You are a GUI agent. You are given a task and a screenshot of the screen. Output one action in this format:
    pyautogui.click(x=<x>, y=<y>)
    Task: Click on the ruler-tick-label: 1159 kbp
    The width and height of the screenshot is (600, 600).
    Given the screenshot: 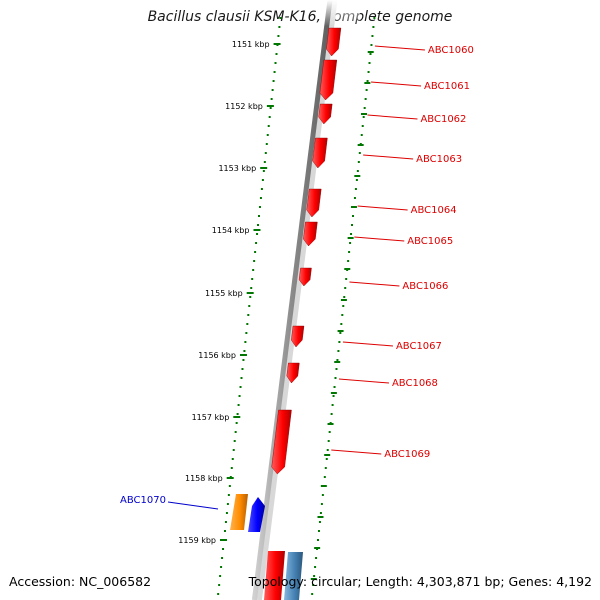 What is the action you would take?
    pyautogui.click(x=197, y=540)
    